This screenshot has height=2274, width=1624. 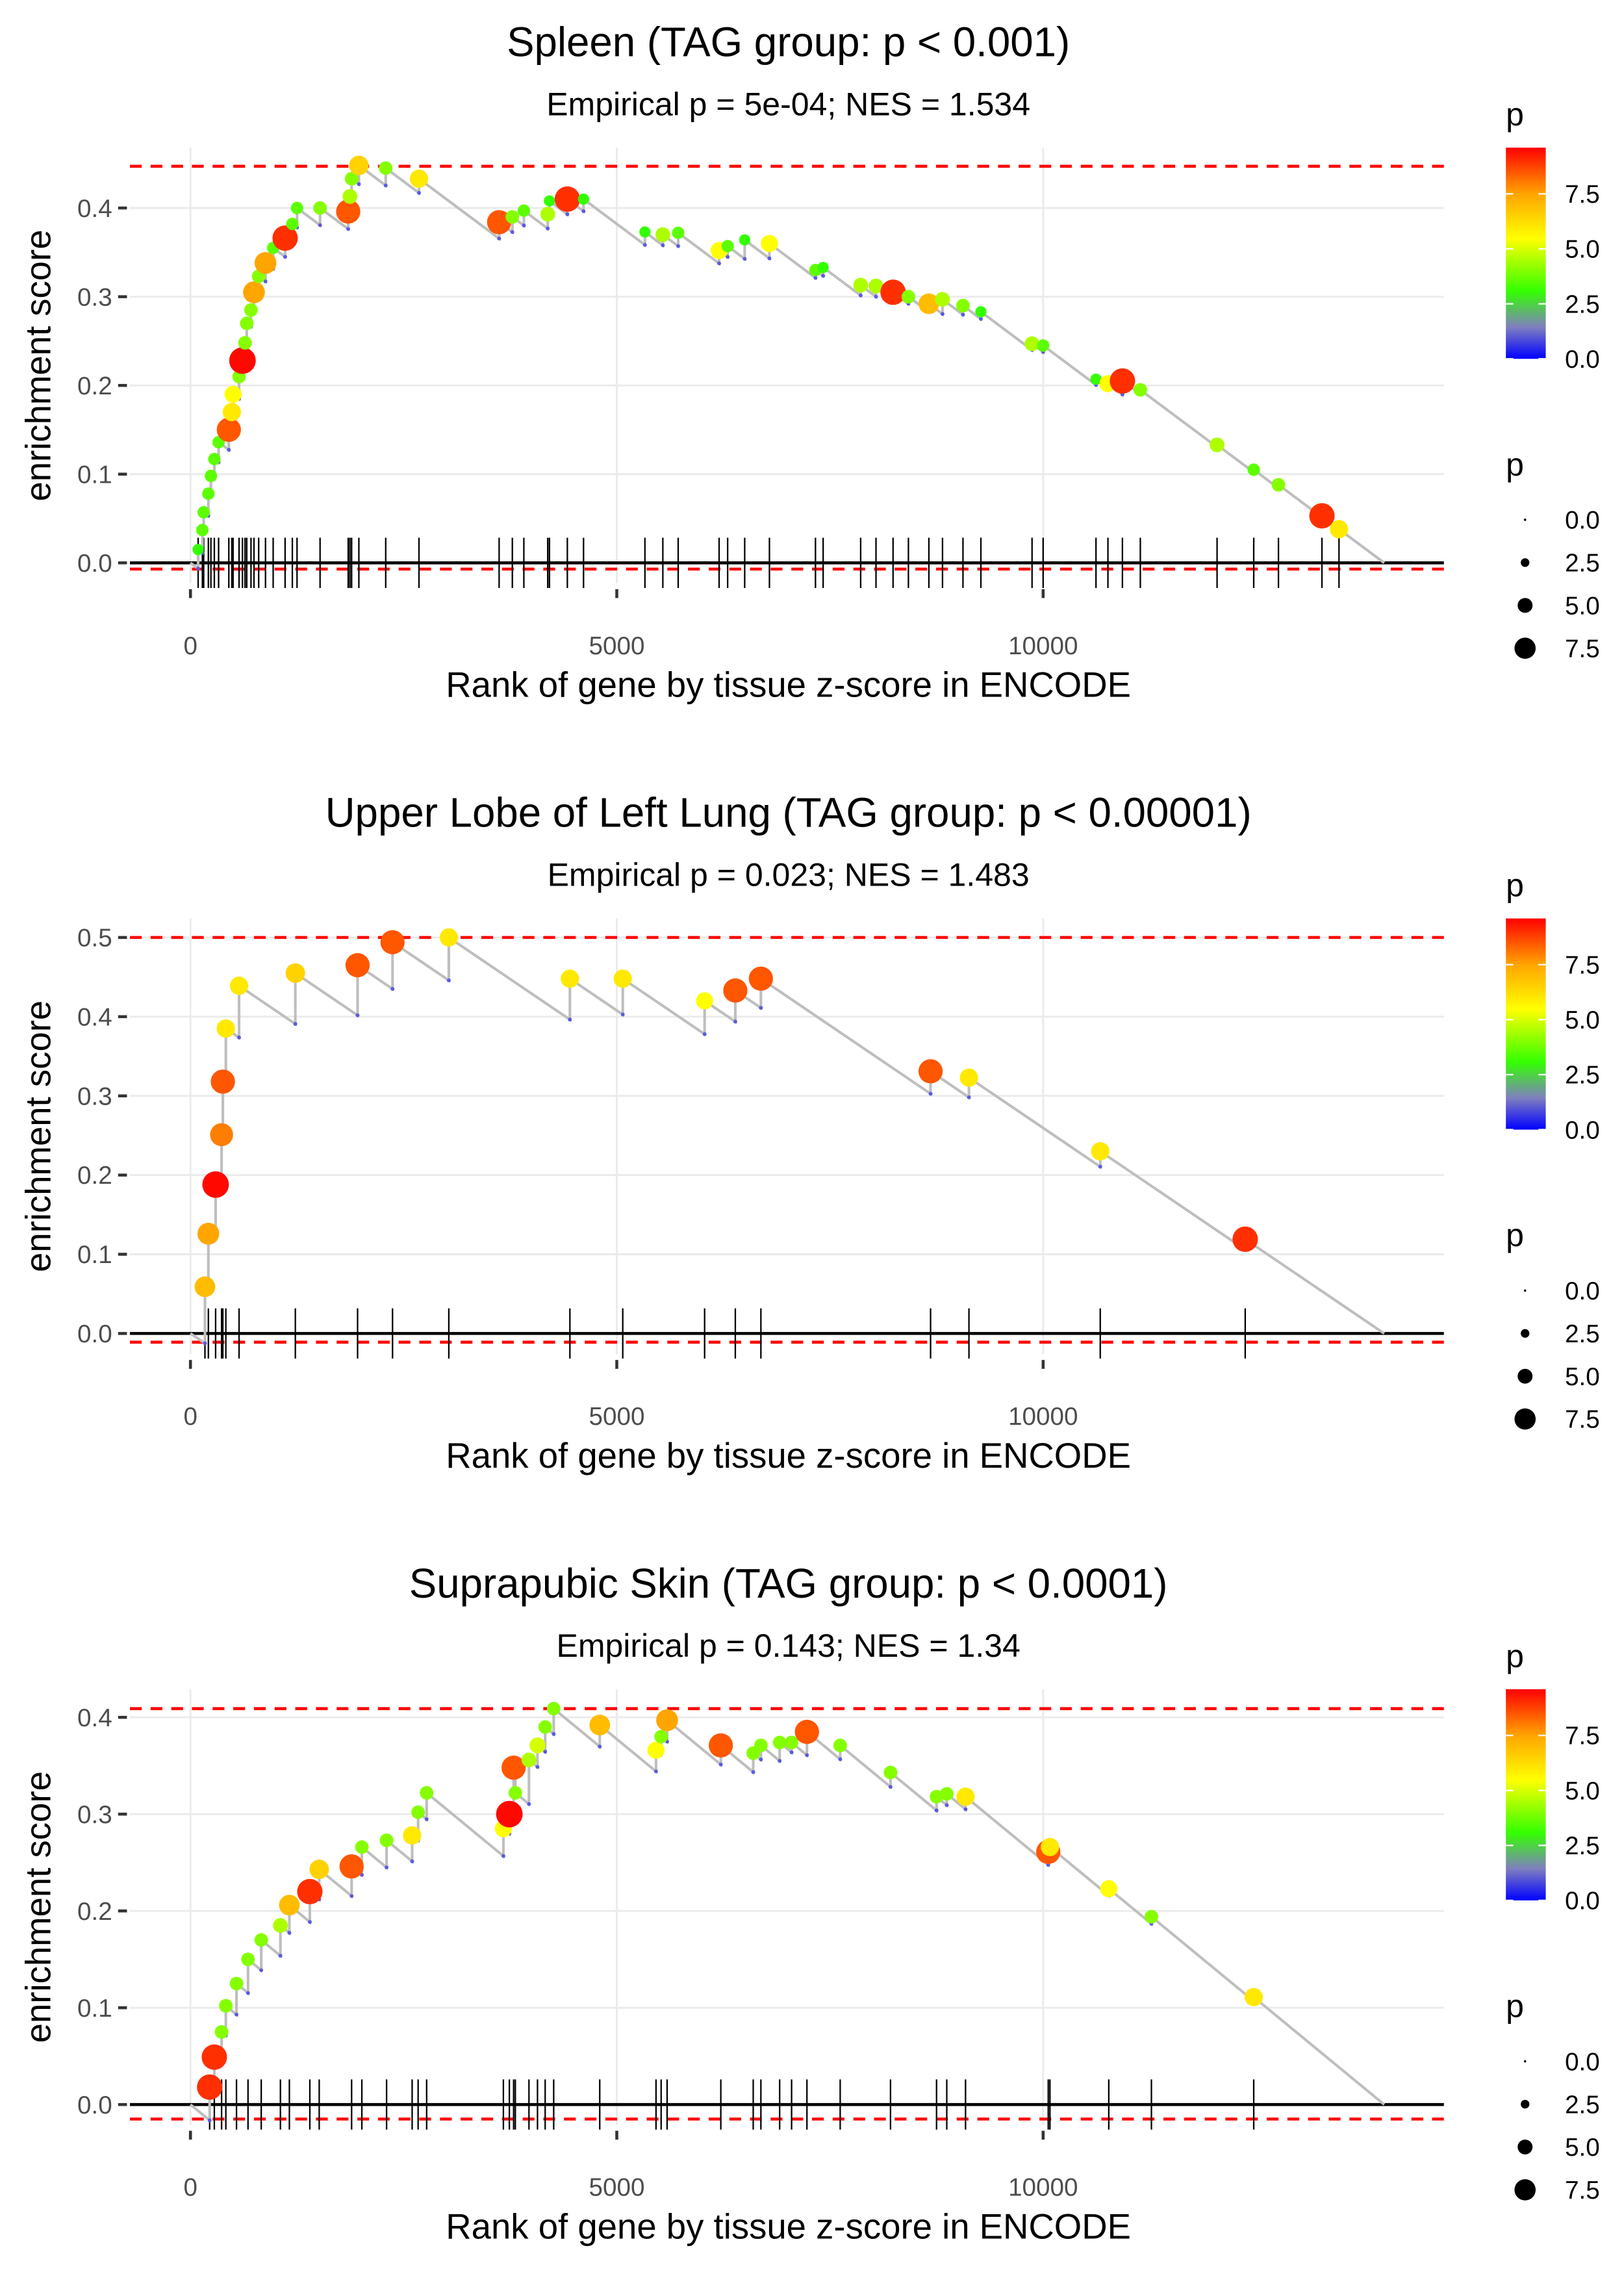 What do you see at coordinates (1515, 1235) in the screenshot?
I see `size-legend-title: p` at bounding box center [1515, 1235].